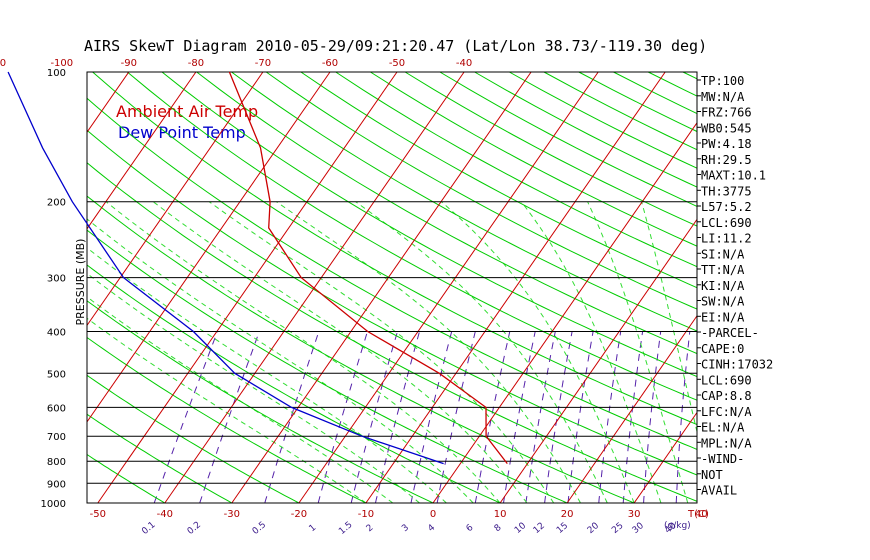  What do you see at coordinates (723, 286) in the screenshot?
I see `index-value: KI:N/A` at bounding box center [723, 286].